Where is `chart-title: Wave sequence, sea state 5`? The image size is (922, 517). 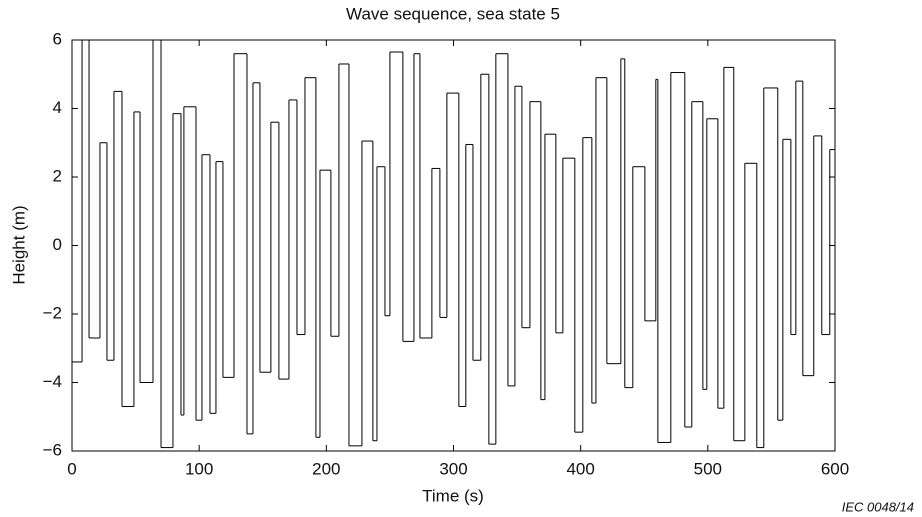
chart-title: Wave sequence, sea state 5 is located at coordinates (453, 13).